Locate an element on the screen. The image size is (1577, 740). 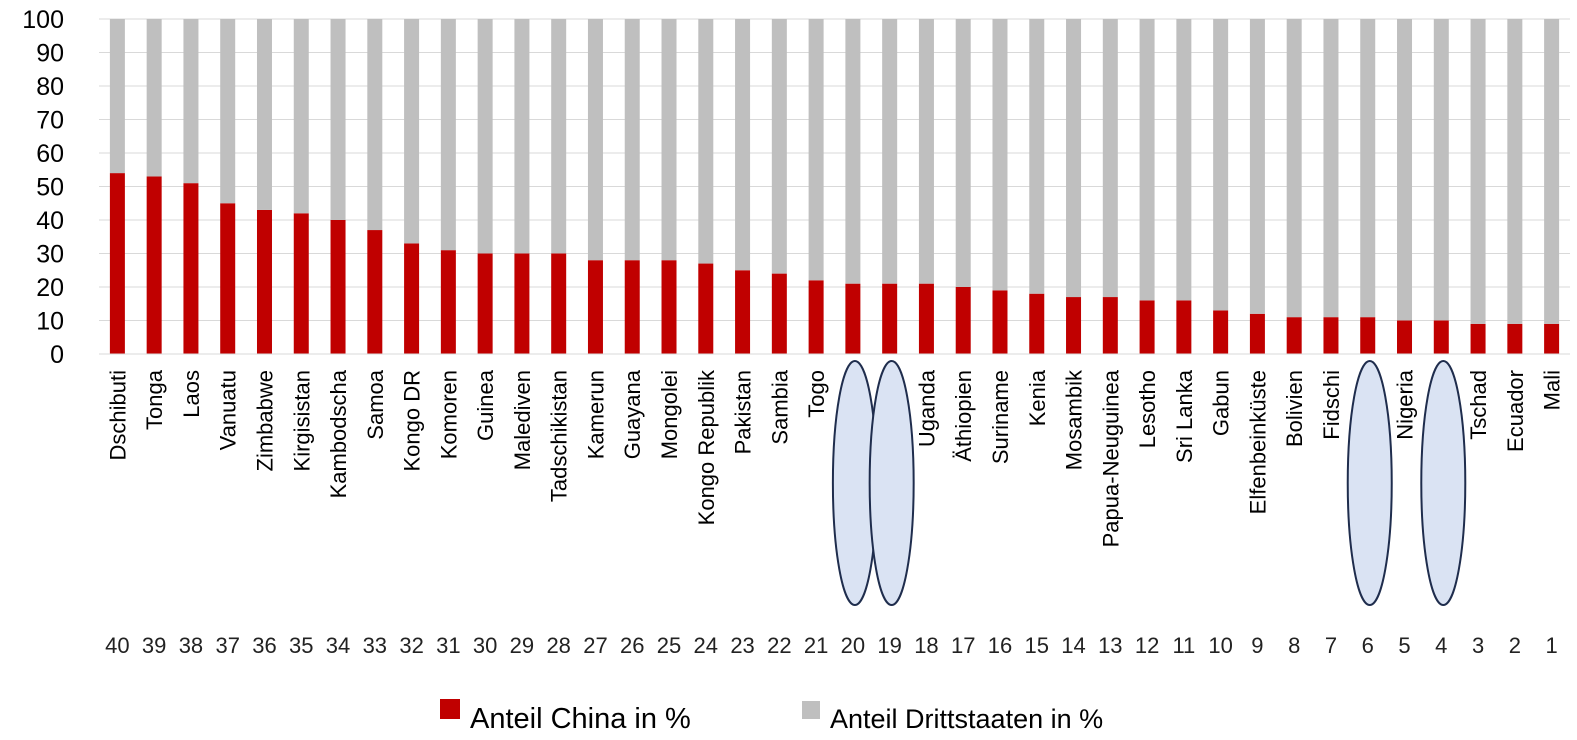
rank-label: 6 is located at coordinates (1368, 645).